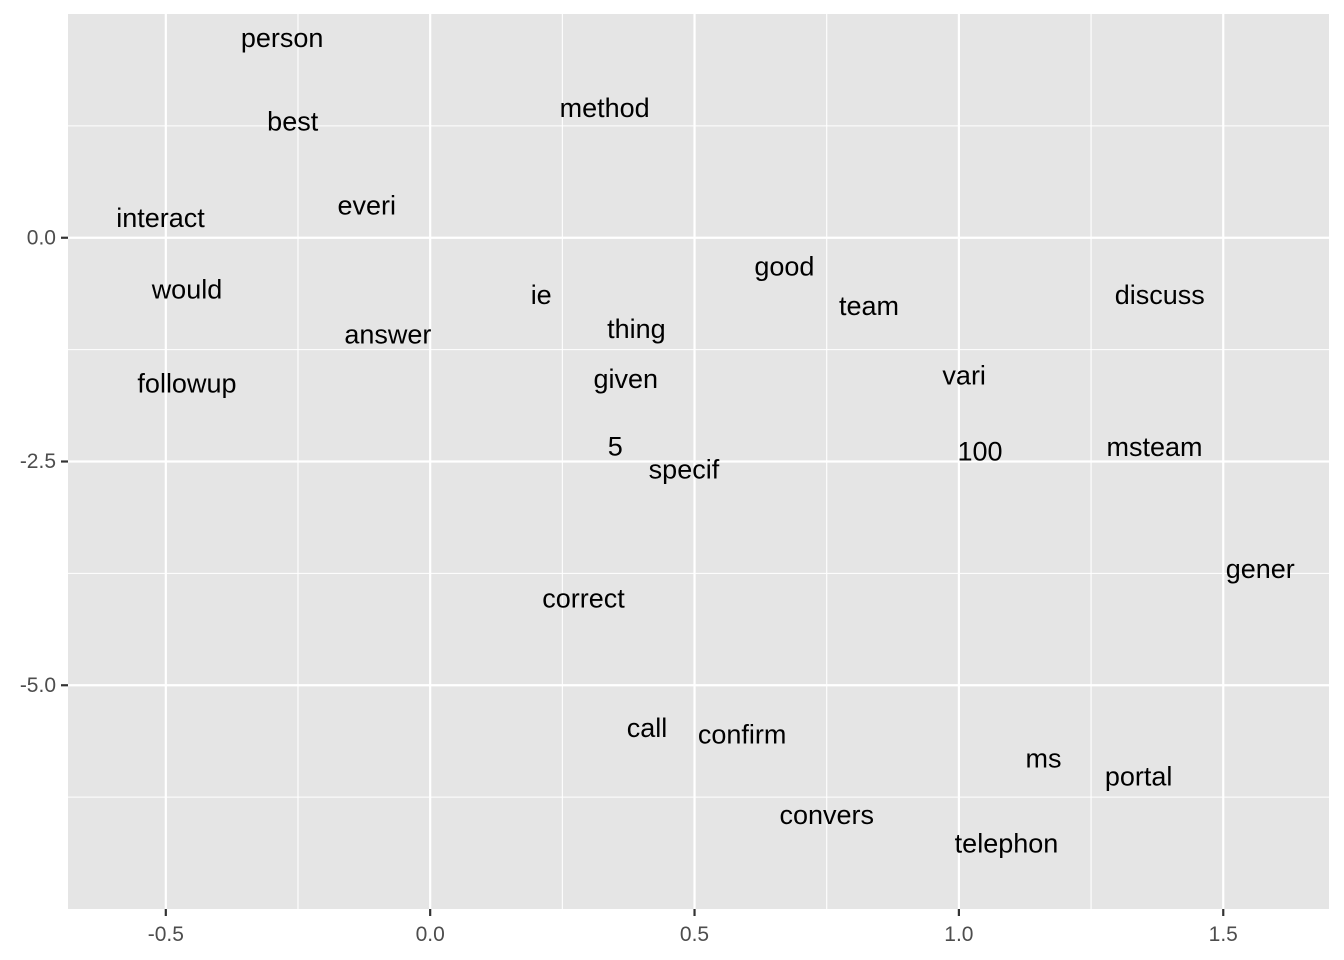  What do you see at coordinates (742, 734) in the screenshot?
I see `word-label: confirm` at bounding box center [742, 734].